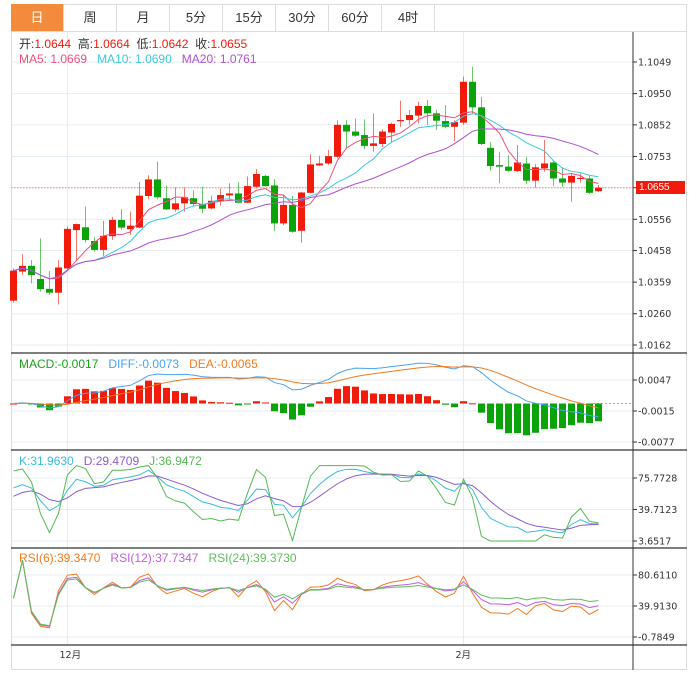 The height and width of the screenshot is (675, 697). Describe the element at coordinates (203, 44) in the screenshot. I see `close-label: 收:` at that location.